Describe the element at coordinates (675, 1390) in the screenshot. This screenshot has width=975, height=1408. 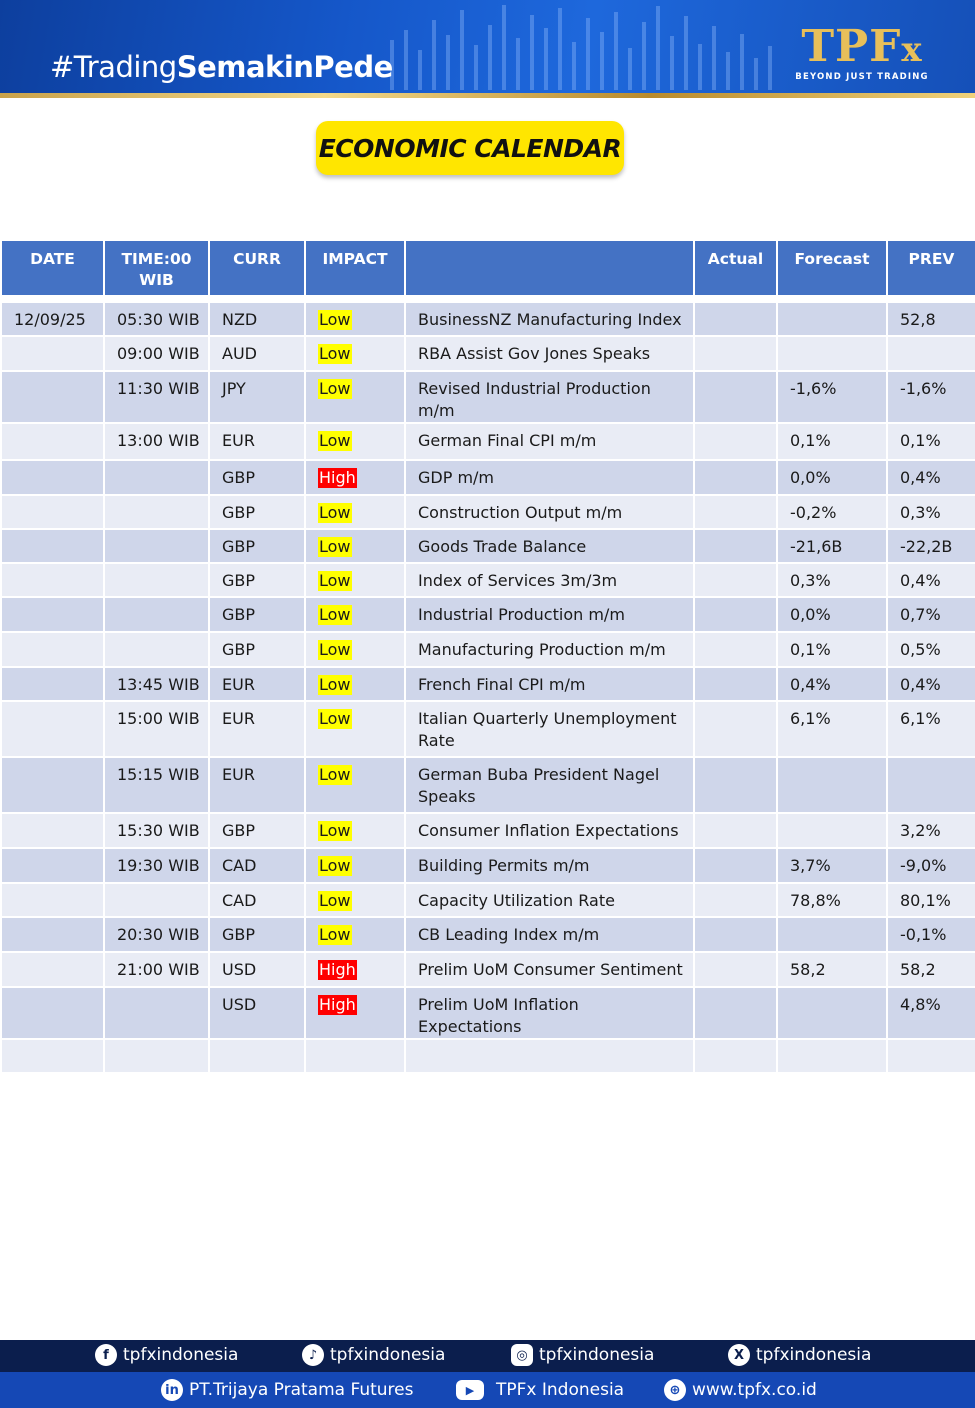
I see `globe-icon: ⊕` at that location.